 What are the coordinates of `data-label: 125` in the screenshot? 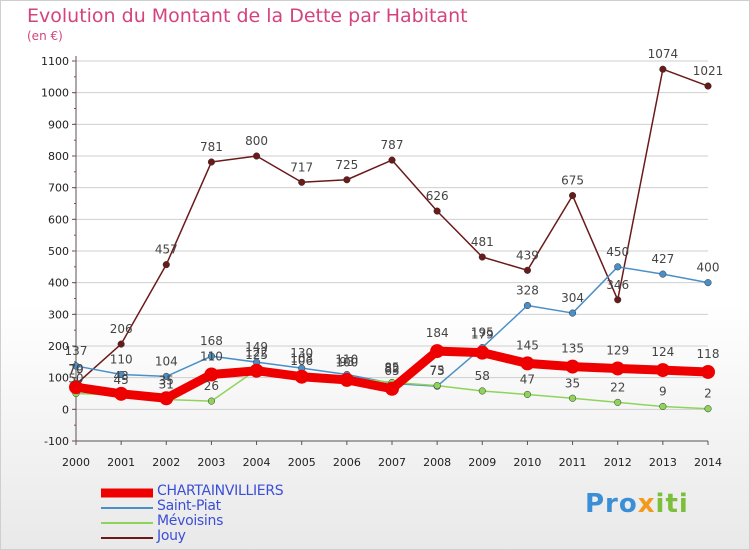 It's located at (256, 355).